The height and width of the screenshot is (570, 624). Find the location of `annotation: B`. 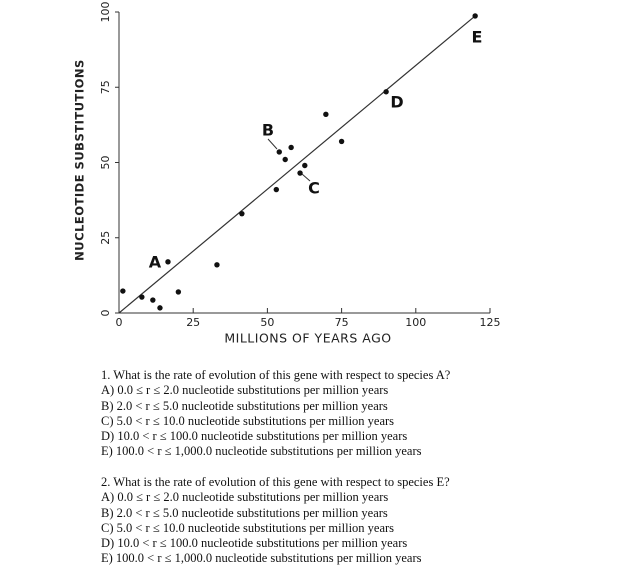

annotation: B is located at coordinates (268, 130).